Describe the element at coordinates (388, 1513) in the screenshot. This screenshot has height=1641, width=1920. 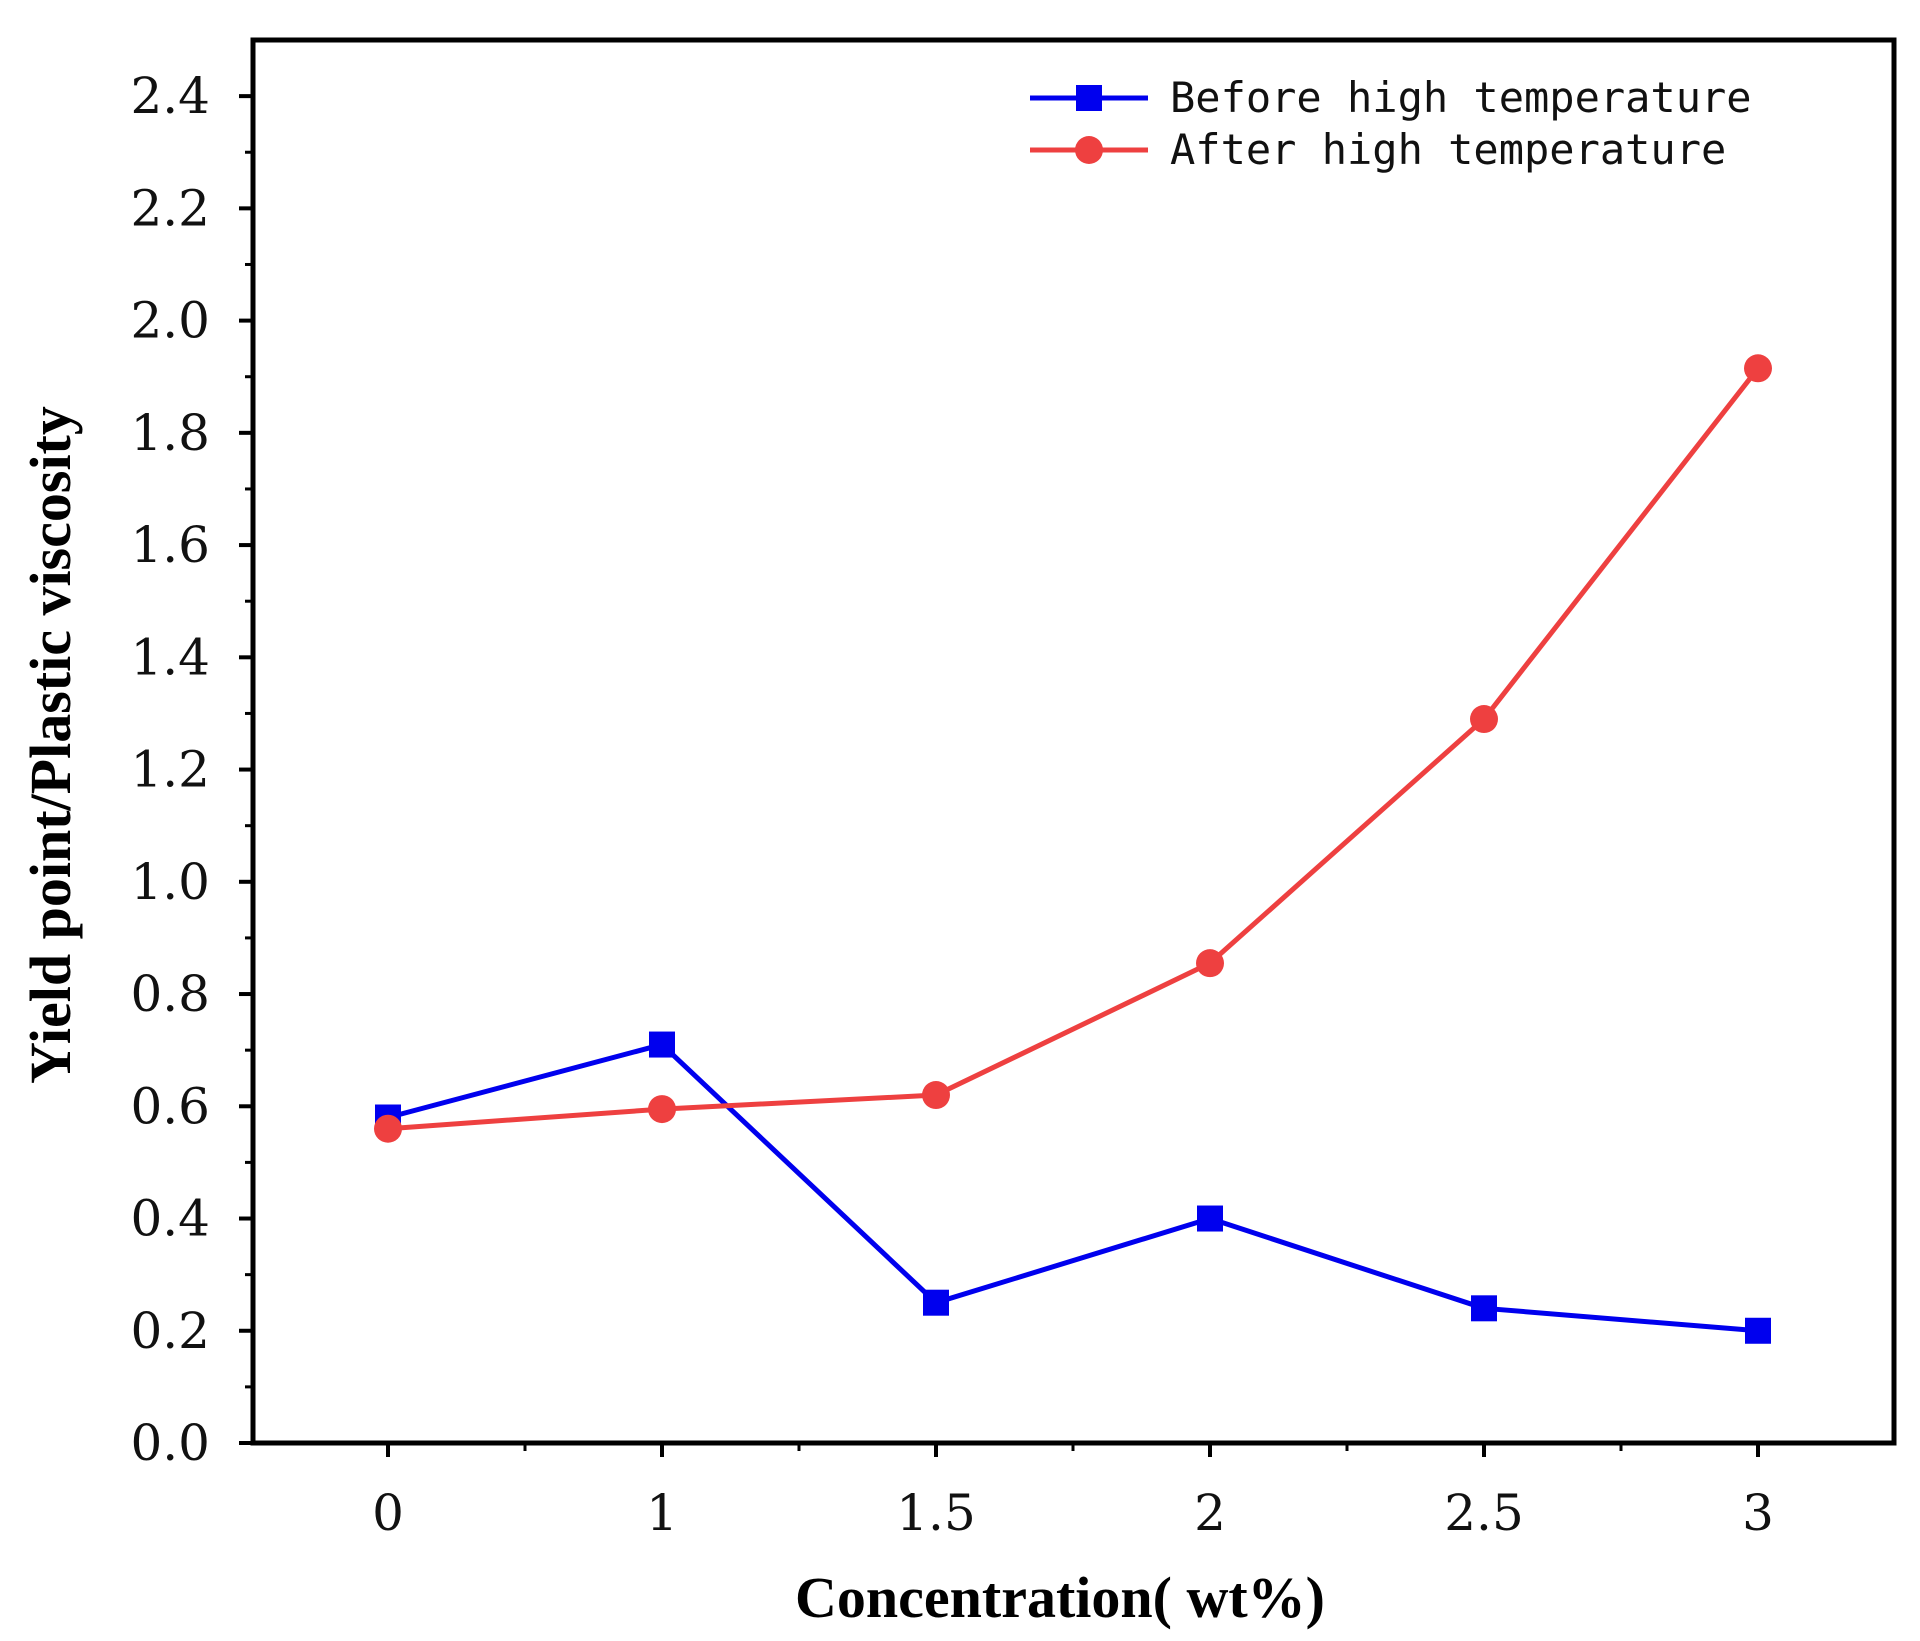
I see `x-tick-label: 0` at that location.